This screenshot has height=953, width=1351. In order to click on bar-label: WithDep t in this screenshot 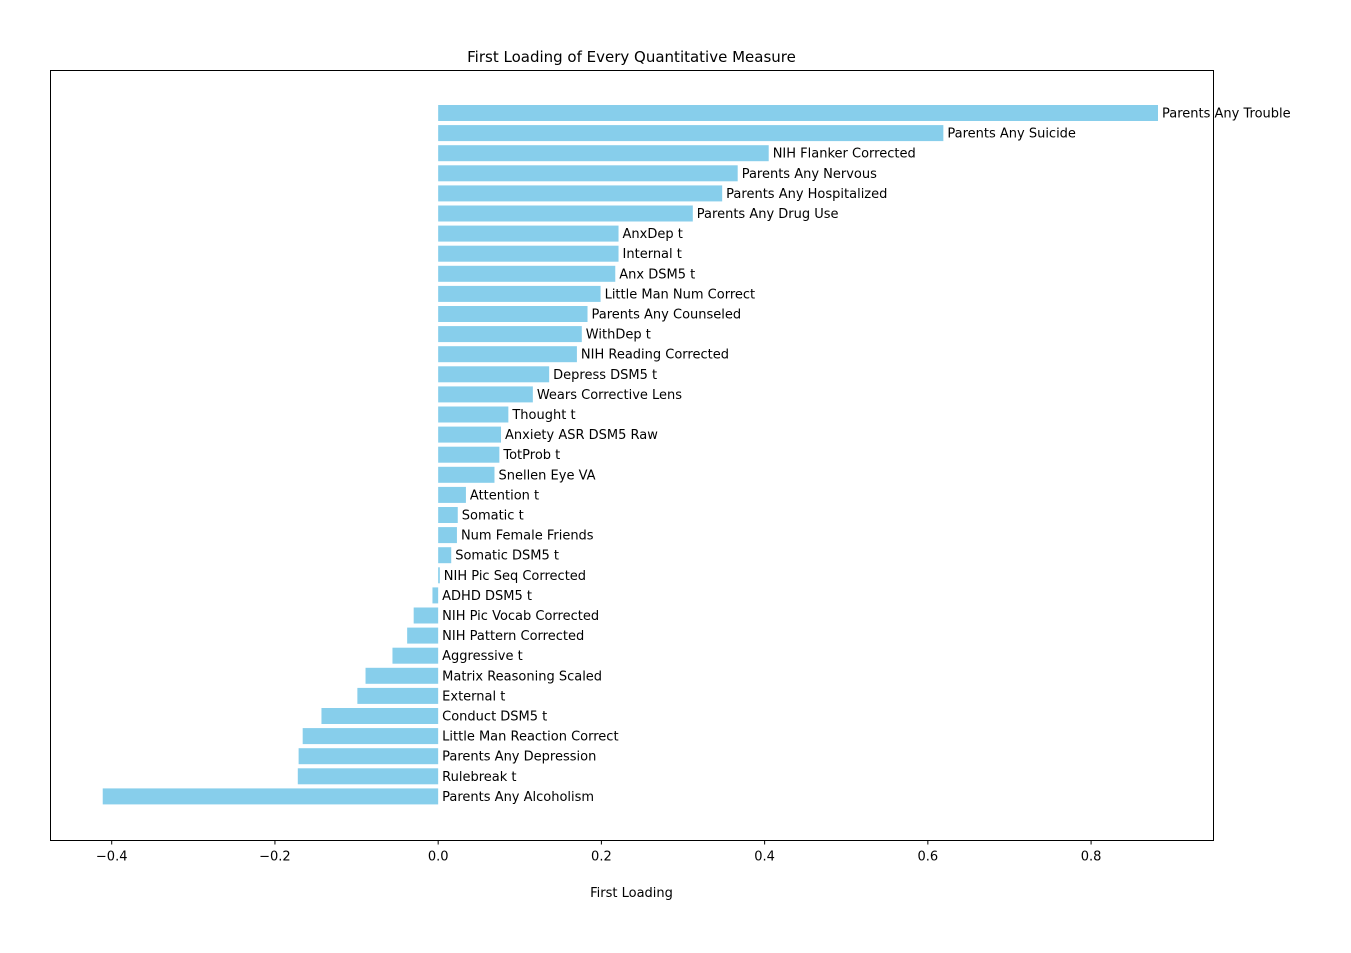, I will do `click(618, 335)`.